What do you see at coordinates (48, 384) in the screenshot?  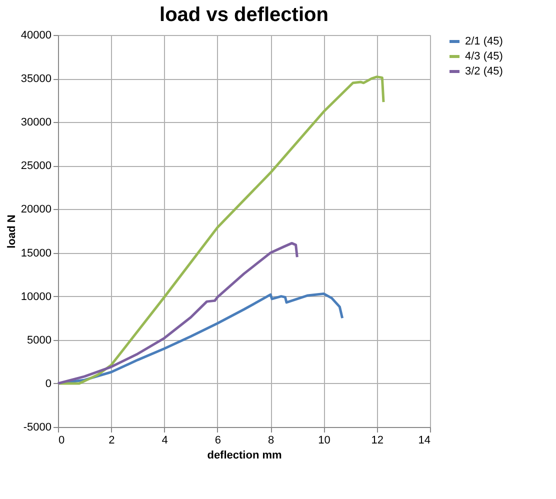 I see `y-tick-label: 0` at bounding box center [48, 384].